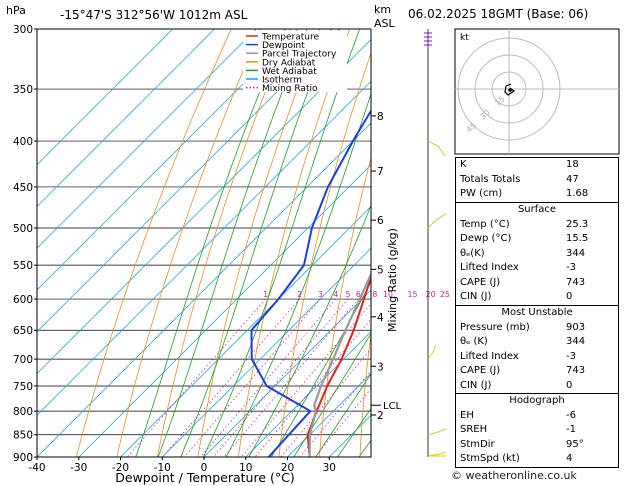 This screenshot has height=486, width=629. I want to click on hodograph-stat-row: StmDir 95°, so click(537, 445).